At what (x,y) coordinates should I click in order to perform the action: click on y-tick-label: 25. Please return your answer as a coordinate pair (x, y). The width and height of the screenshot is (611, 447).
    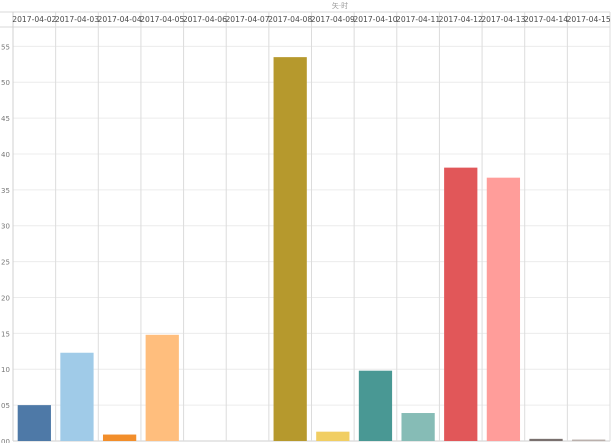
    Looking at the image, I should click on (5, 263).